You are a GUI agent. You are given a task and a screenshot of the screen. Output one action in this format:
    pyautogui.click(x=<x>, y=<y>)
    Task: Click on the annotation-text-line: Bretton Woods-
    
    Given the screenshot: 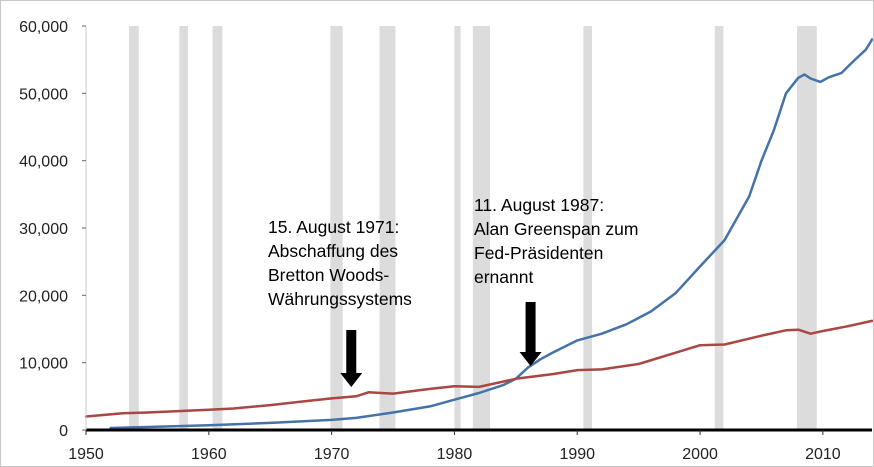 What is the action you would take?
    pyautogui.click(x=328, y=275)
    